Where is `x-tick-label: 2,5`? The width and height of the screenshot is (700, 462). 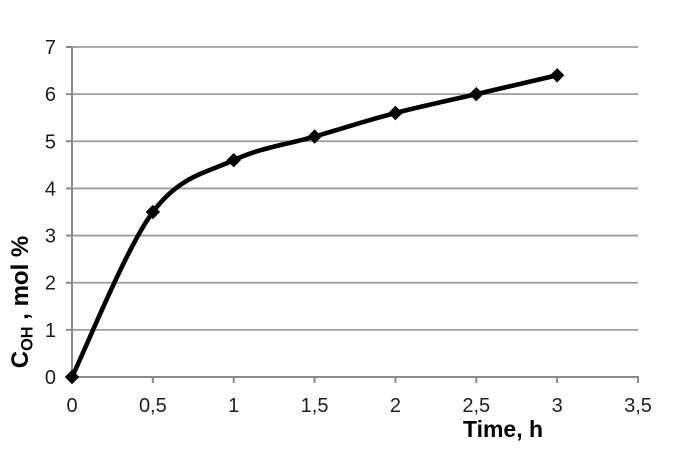
x-tick-label: 2,5 is located at coordinates (476, 406).